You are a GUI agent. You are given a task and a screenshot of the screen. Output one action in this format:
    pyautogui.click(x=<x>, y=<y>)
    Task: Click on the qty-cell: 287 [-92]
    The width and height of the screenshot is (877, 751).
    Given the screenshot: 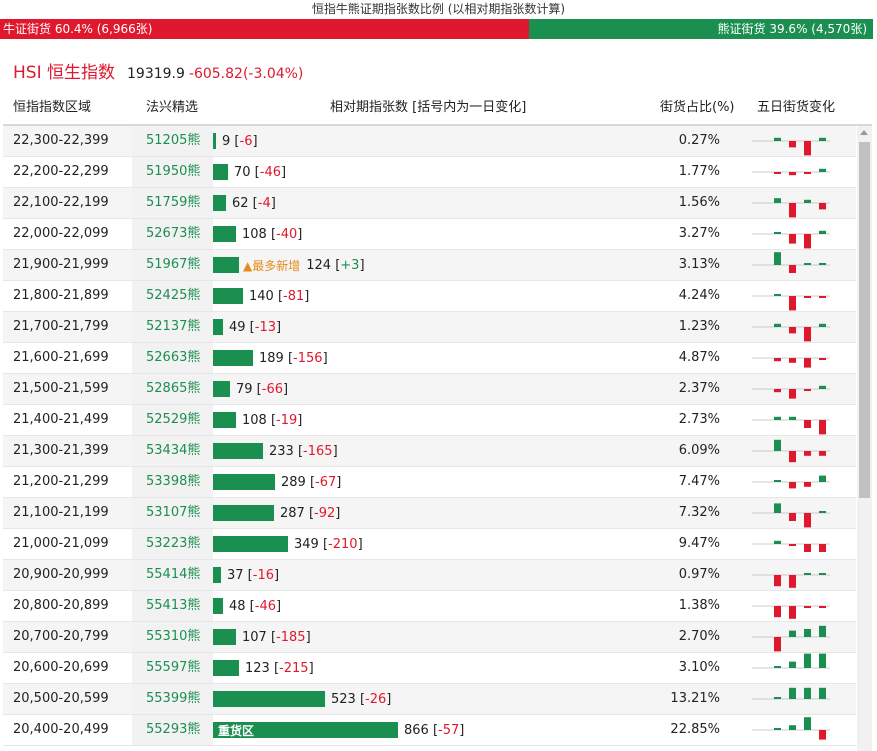 What is the action you would take?
    pyautogui.click(x=276, y=513)
    